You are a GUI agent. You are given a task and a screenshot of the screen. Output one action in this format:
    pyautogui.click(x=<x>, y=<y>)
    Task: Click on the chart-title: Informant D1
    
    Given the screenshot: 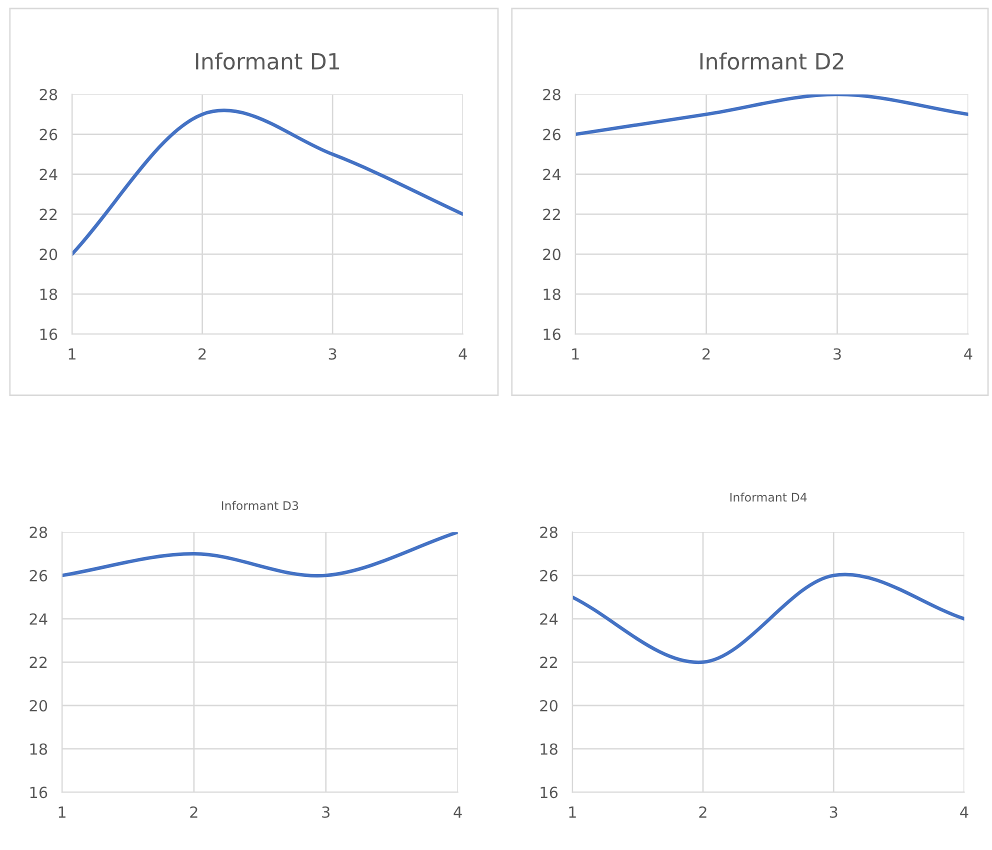 What is the action you would take?
    pyautogui.click(x=267, y=61)
    